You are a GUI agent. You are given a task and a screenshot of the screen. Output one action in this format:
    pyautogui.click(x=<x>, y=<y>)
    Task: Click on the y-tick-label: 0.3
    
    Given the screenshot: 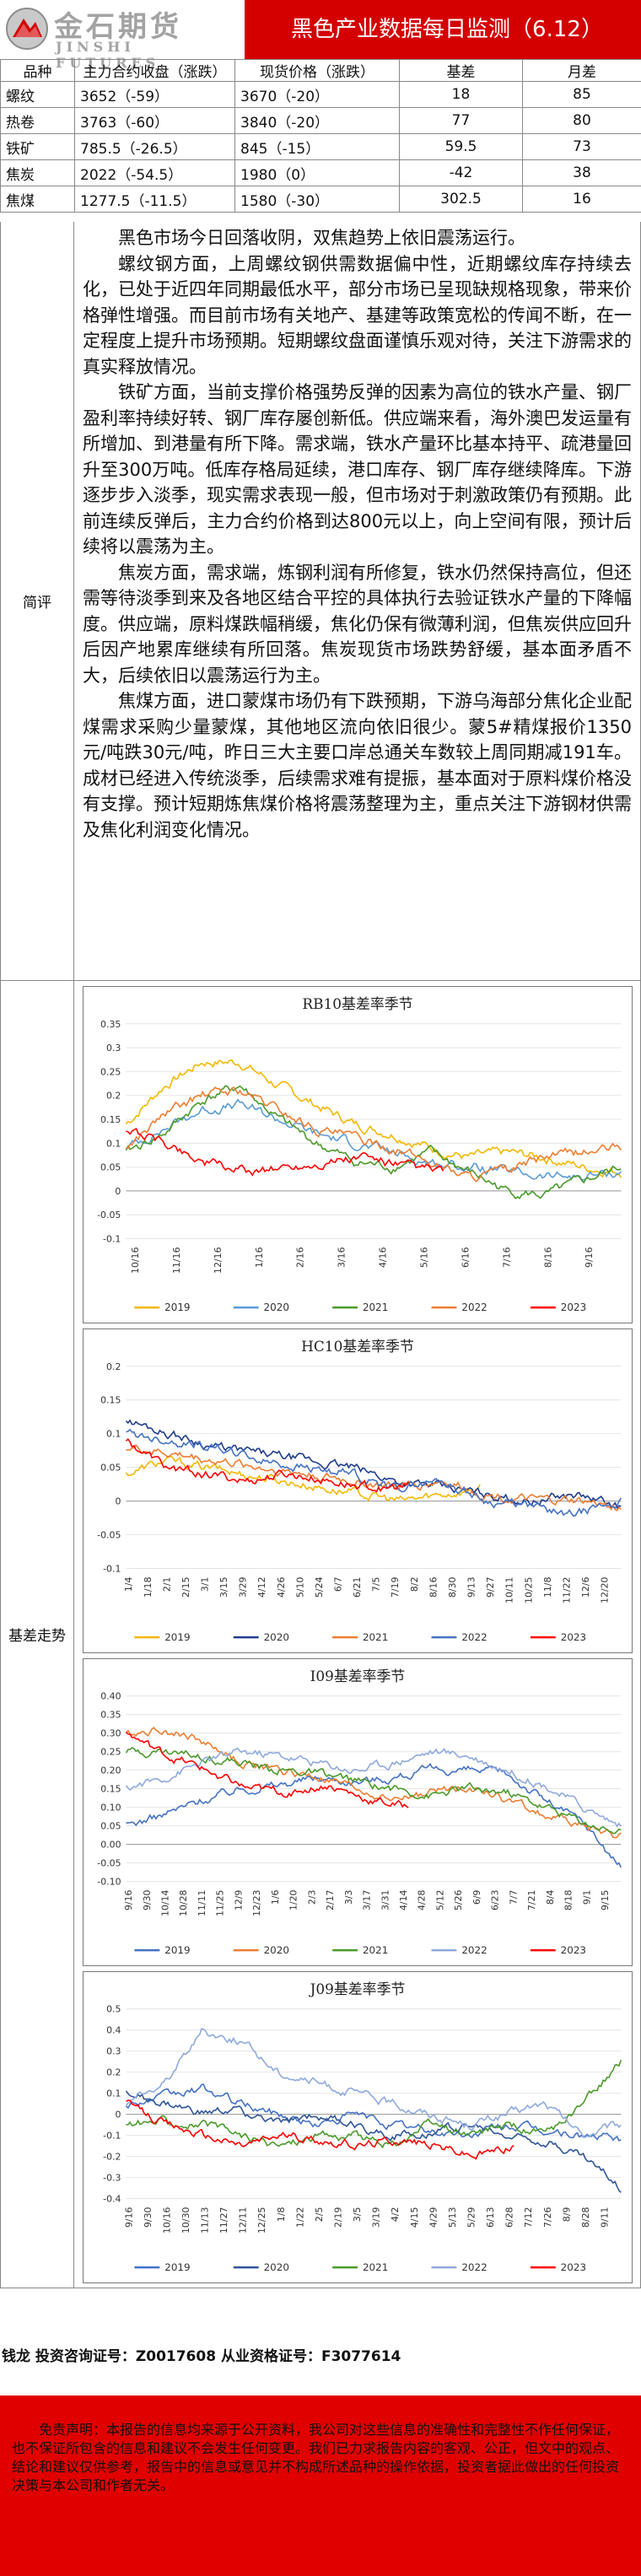 What is the action you would take?
    pyautogui.click(x=114, y=1048)
    